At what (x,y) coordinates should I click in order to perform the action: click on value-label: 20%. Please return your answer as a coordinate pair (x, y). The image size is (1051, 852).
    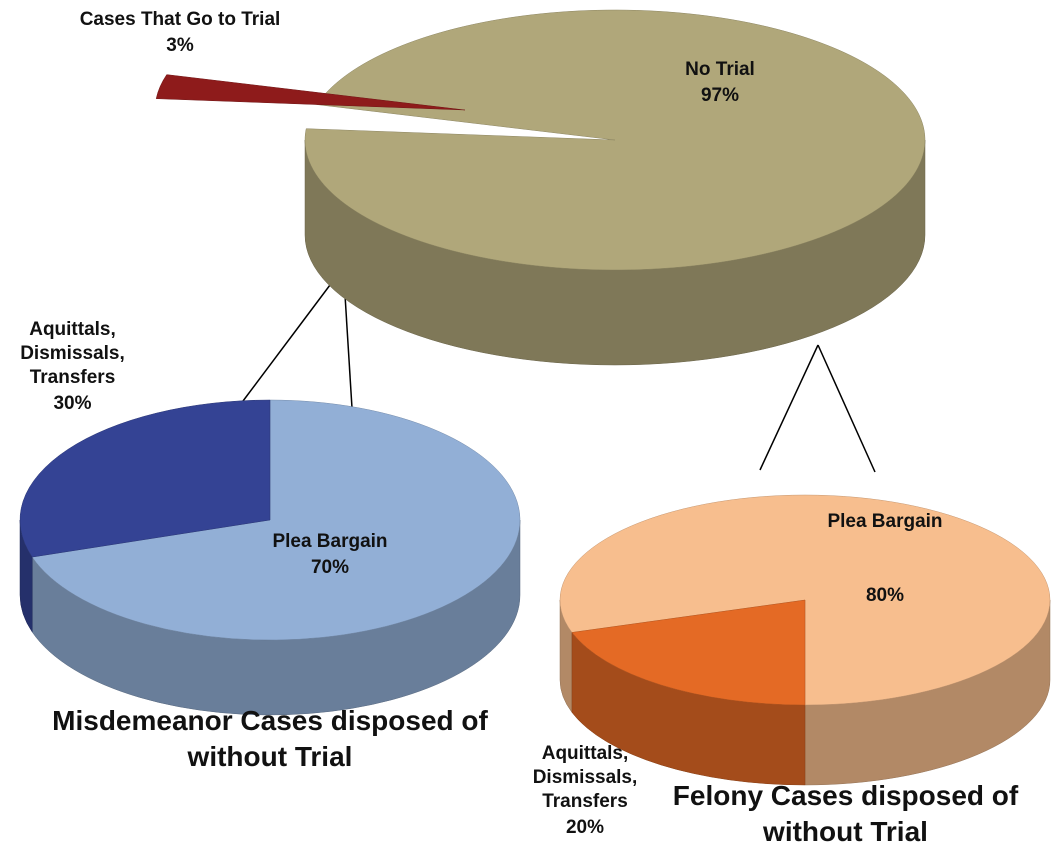
    Looking at the image, I should click on (585, 827).